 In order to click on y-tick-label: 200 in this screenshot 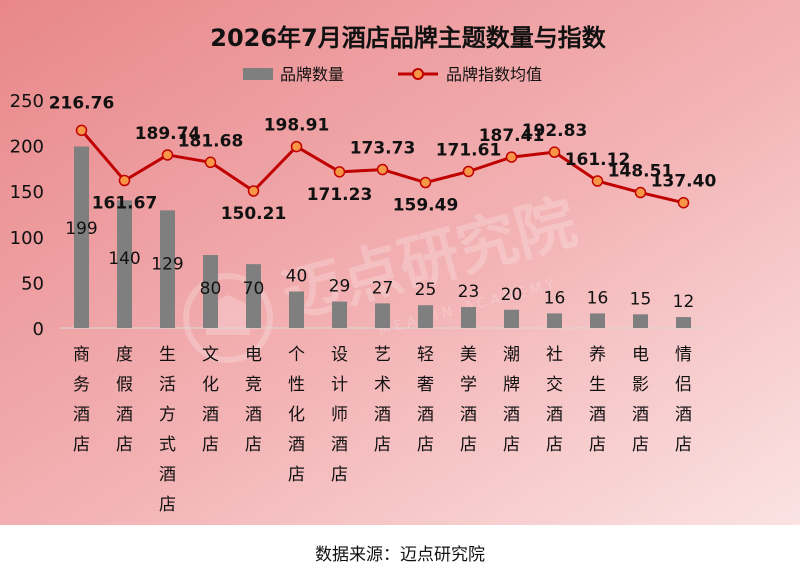, I will do `click(27, 147)`.